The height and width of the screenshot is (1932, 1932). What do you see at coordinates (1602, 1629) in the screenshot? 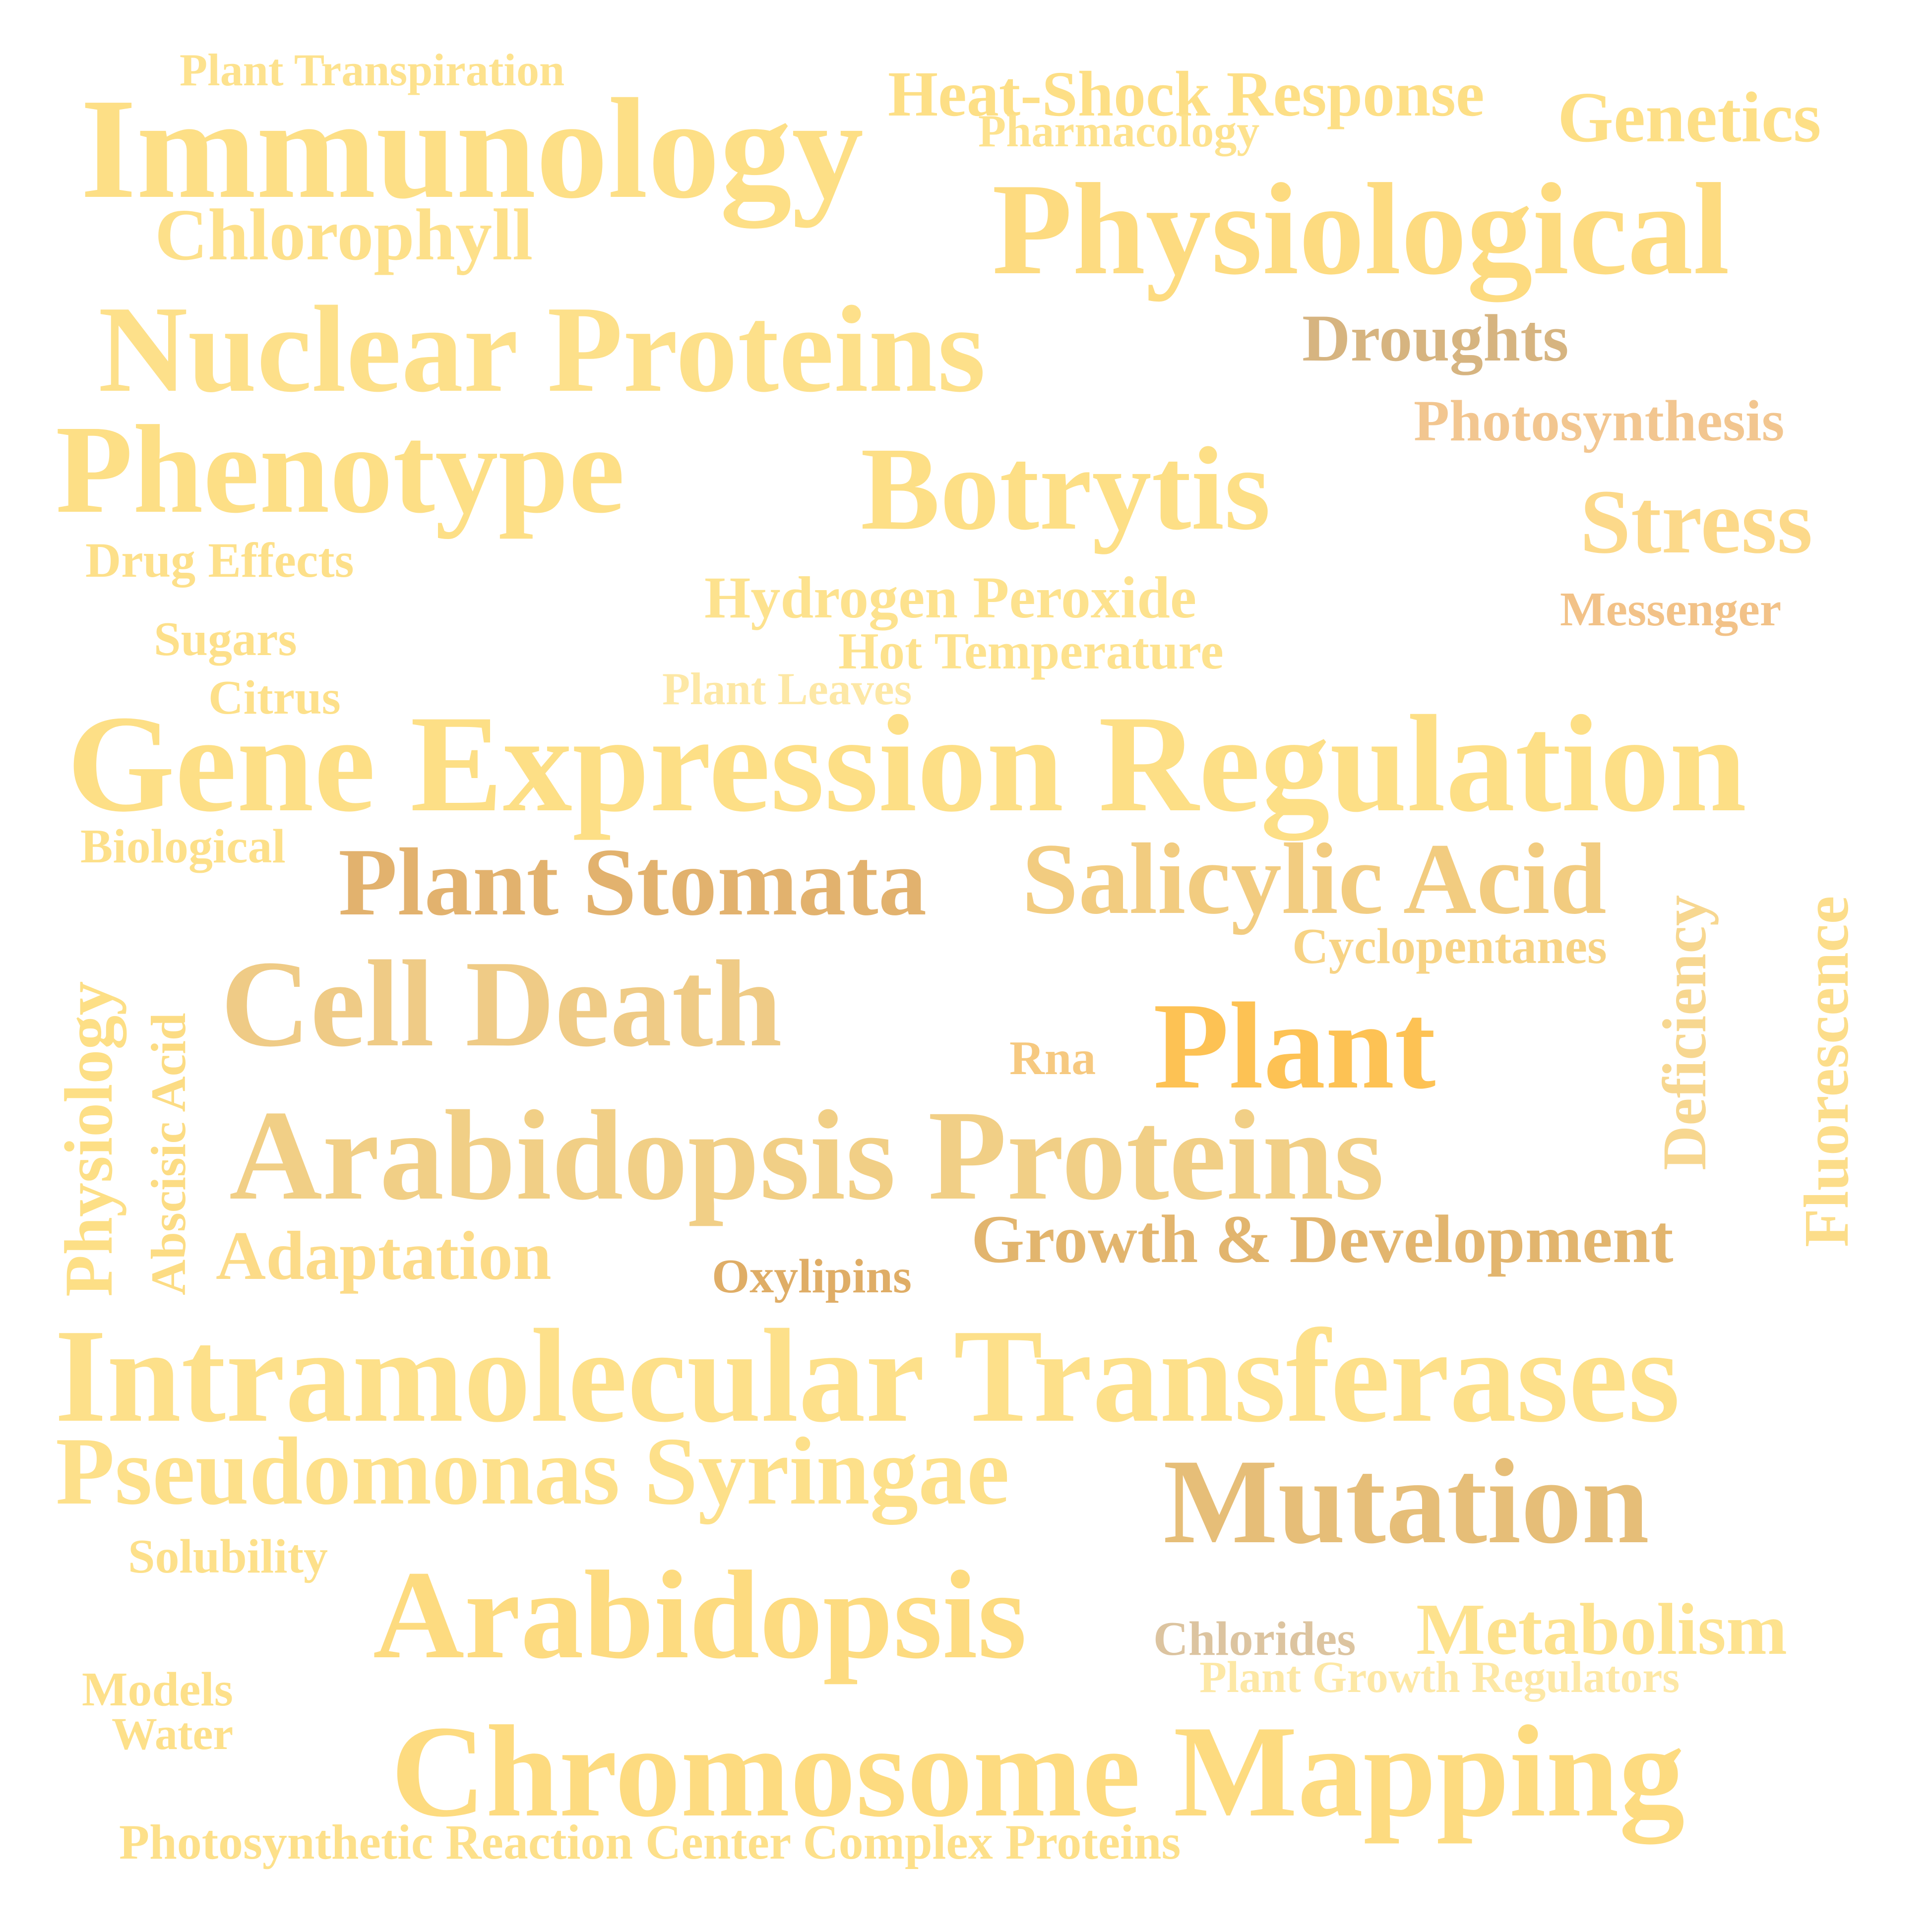
I see `word-metabolism: Metabolism` at bounding box center [1602, 1629].